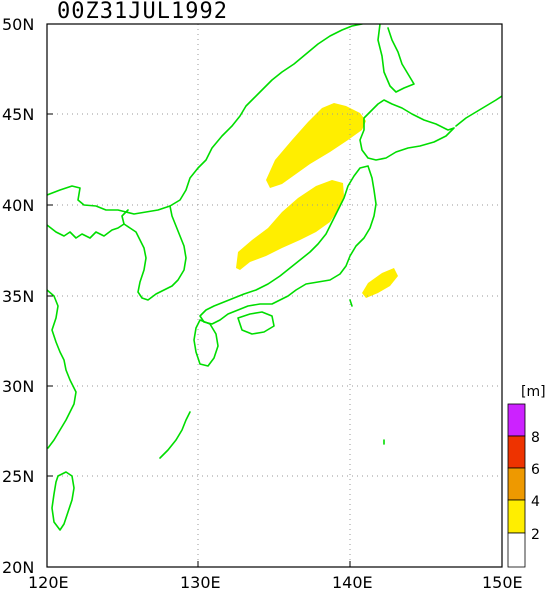 The image size is (551, 594). Describe the element at coordinates (18, 114) in the screenshot. I see `y-tick-label: 45N` at that location.